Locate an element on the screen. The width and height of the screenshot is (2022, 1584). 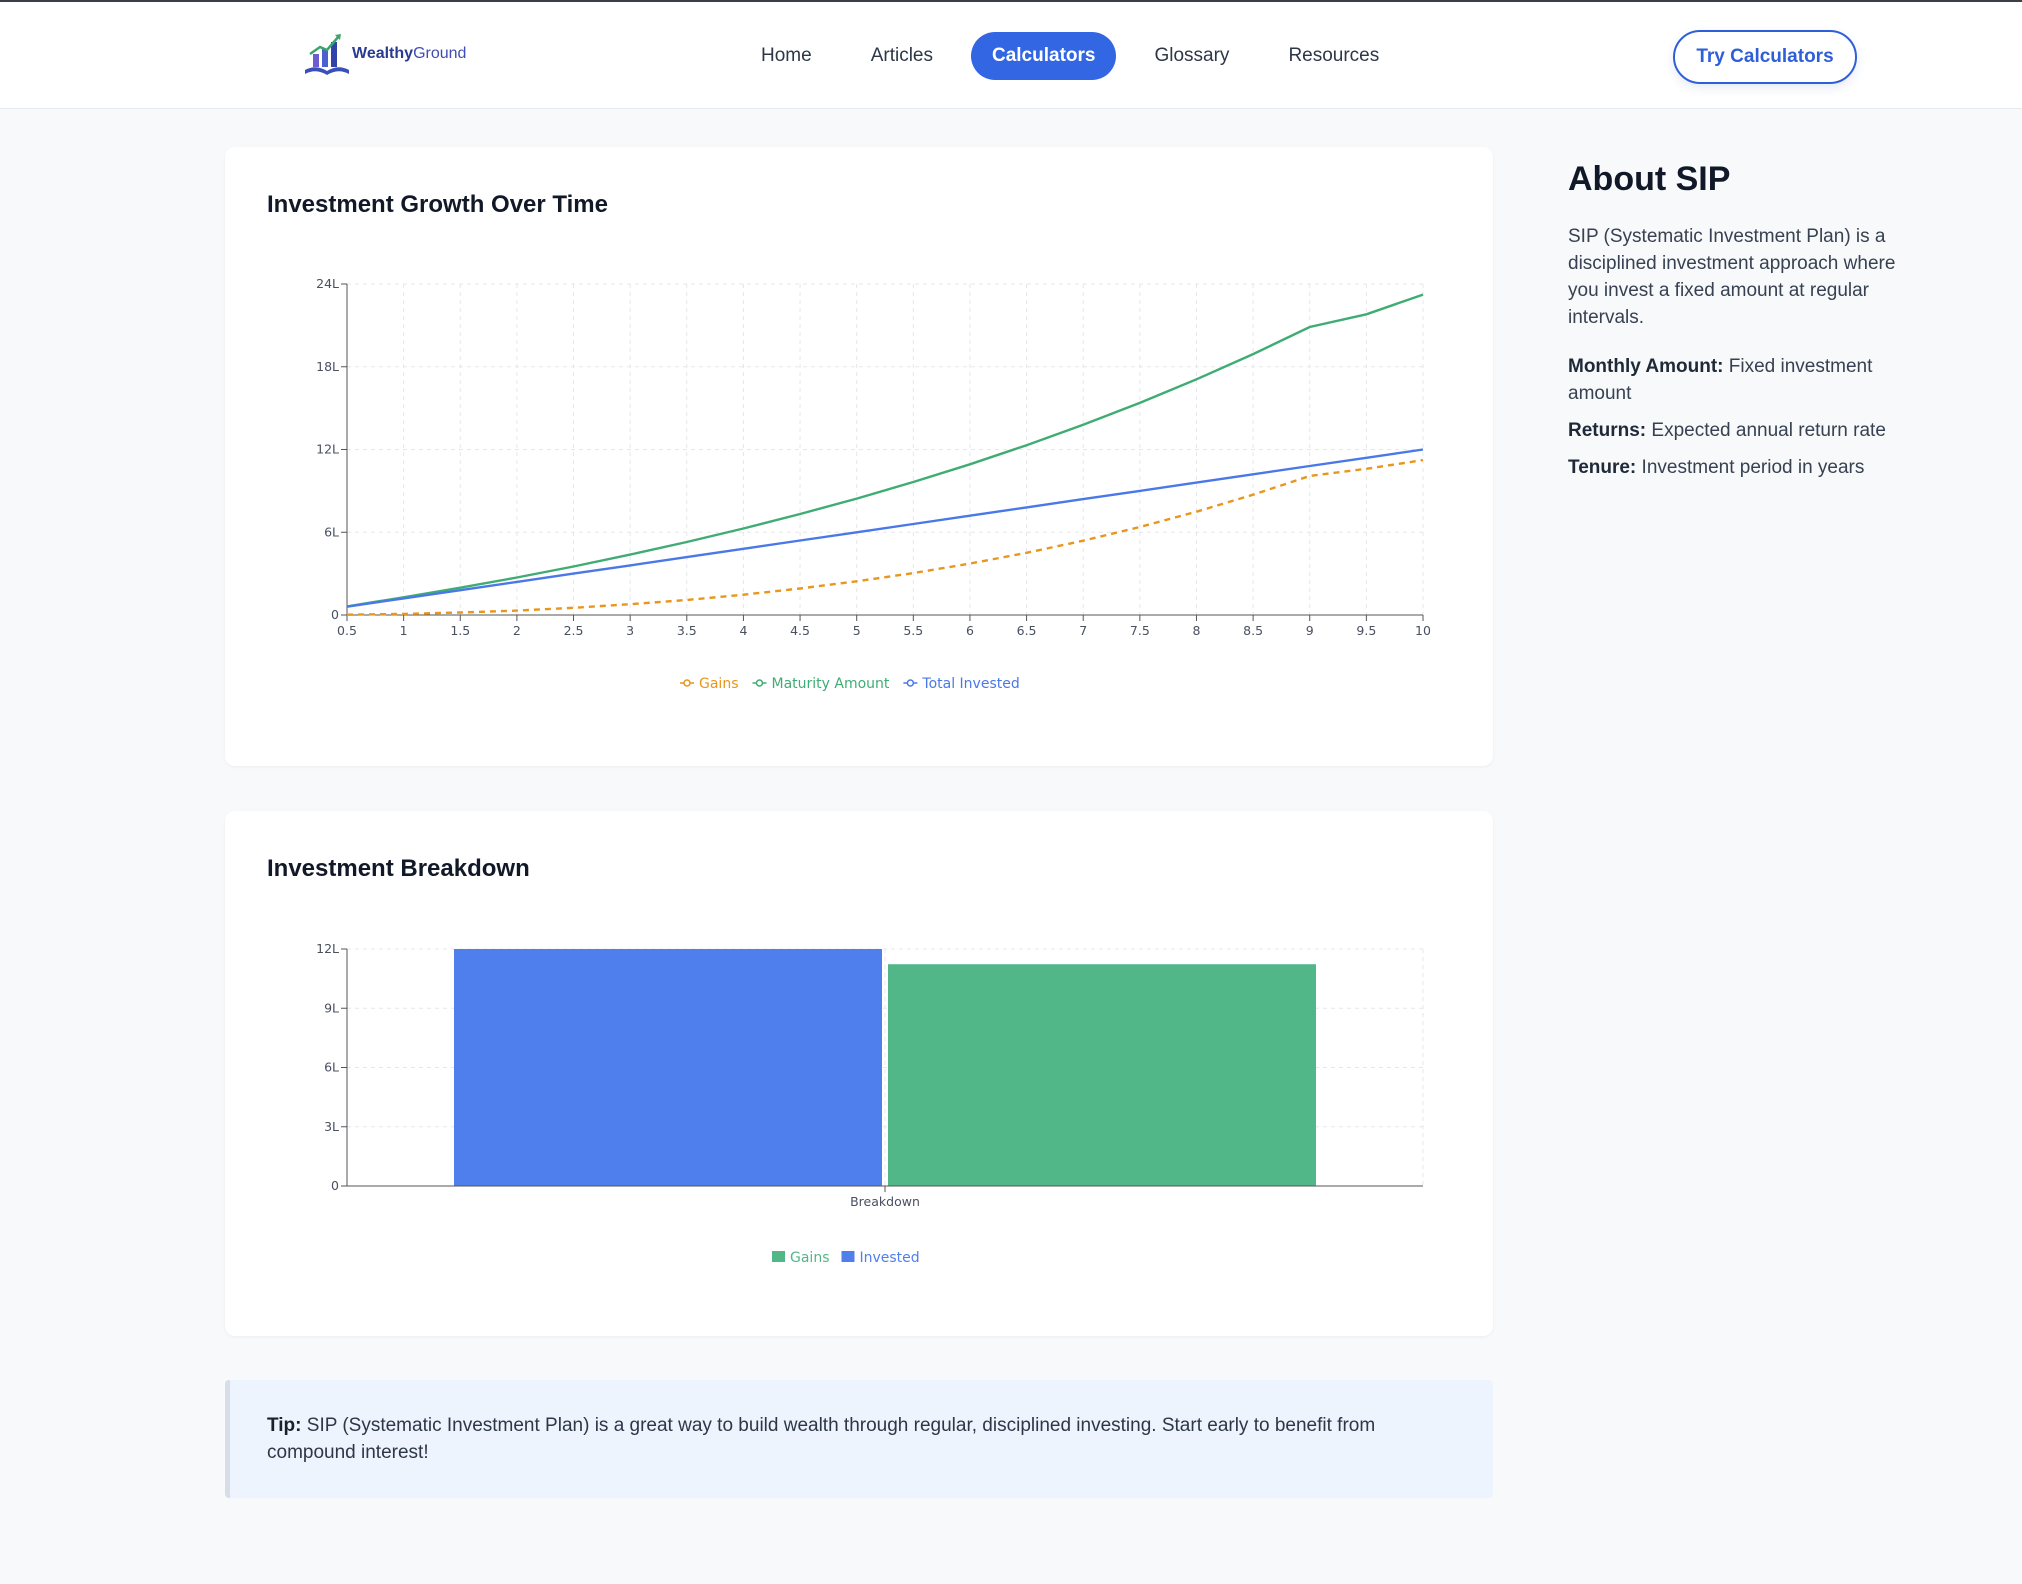
x-tick-label: 3 is located at coordinates (630, 630).